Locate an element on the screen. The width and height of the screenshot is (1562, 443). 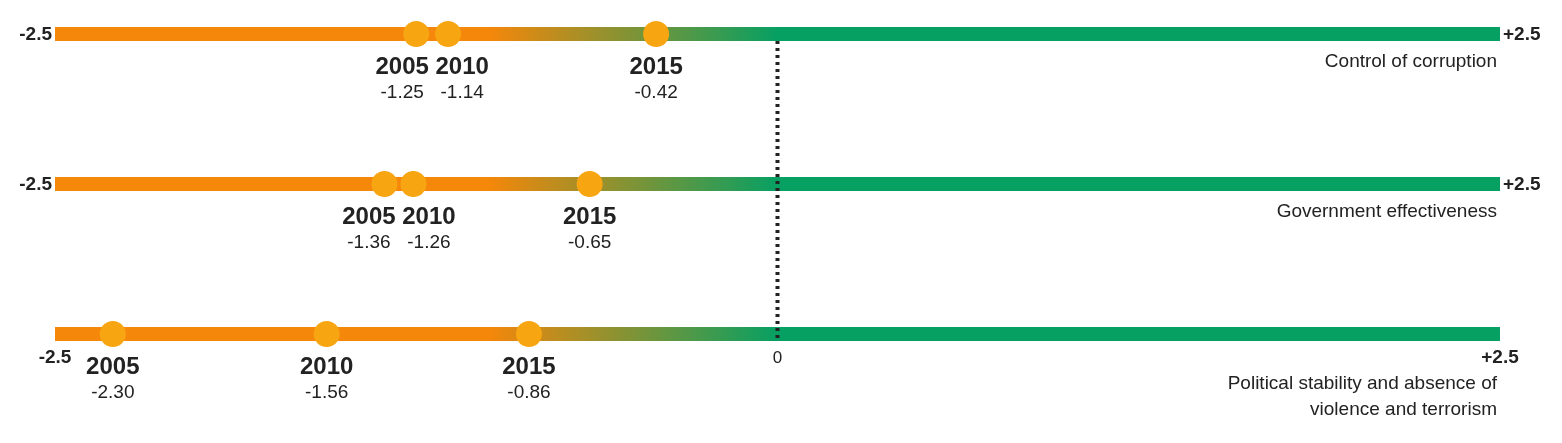
x-tick-label: 0 is located at coordinates (777, 357).